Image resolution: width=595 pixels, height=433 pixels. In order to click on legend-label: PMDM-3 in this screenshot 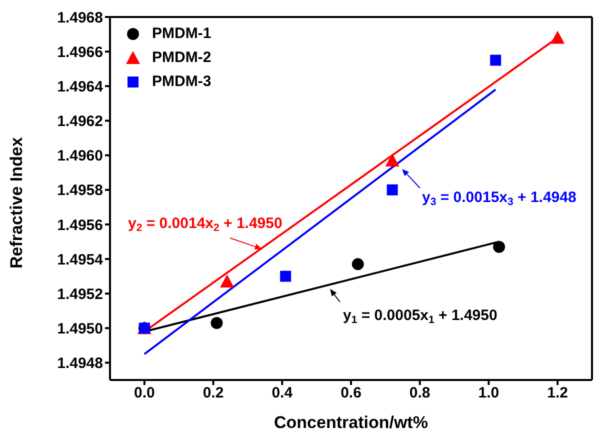, I will do `click(182, 81)`.